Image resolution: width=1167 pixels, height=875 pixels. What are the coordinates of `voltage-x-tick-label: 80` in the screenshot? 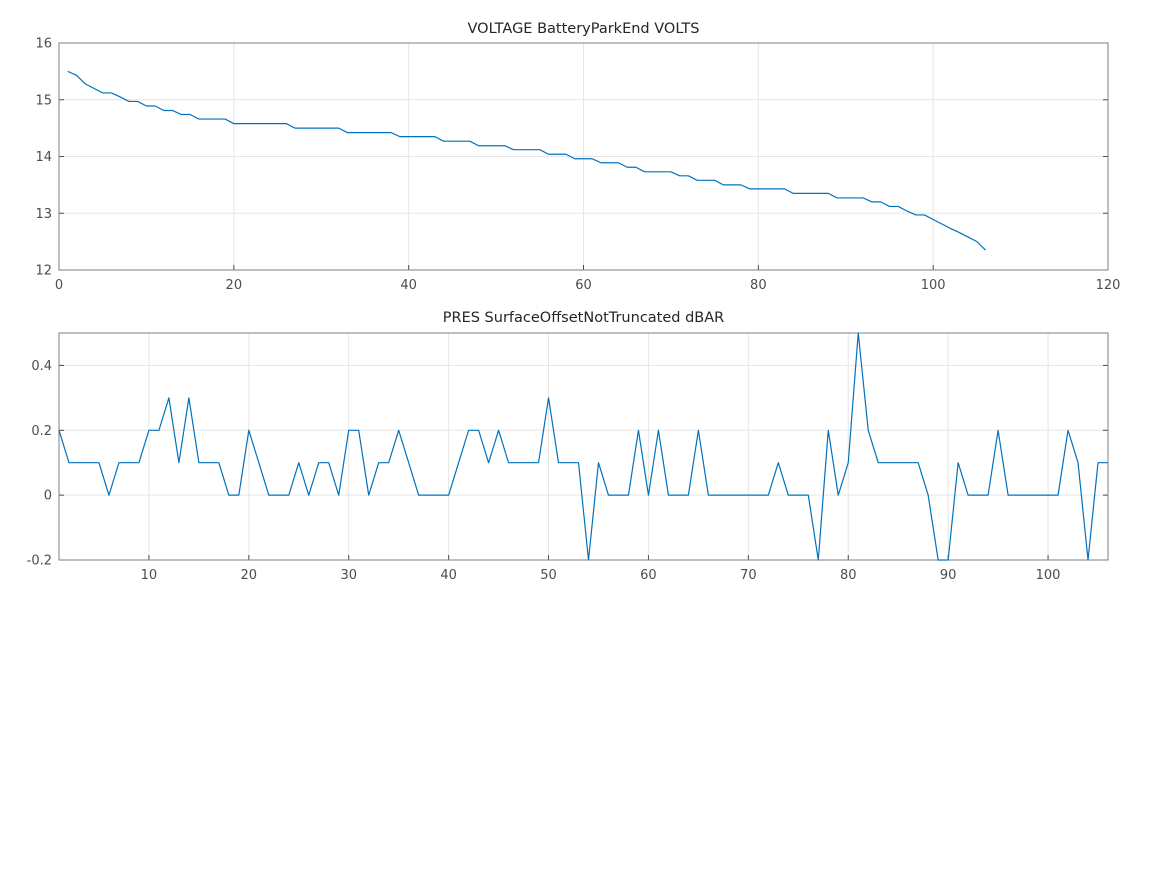 It's located at (758, 285).